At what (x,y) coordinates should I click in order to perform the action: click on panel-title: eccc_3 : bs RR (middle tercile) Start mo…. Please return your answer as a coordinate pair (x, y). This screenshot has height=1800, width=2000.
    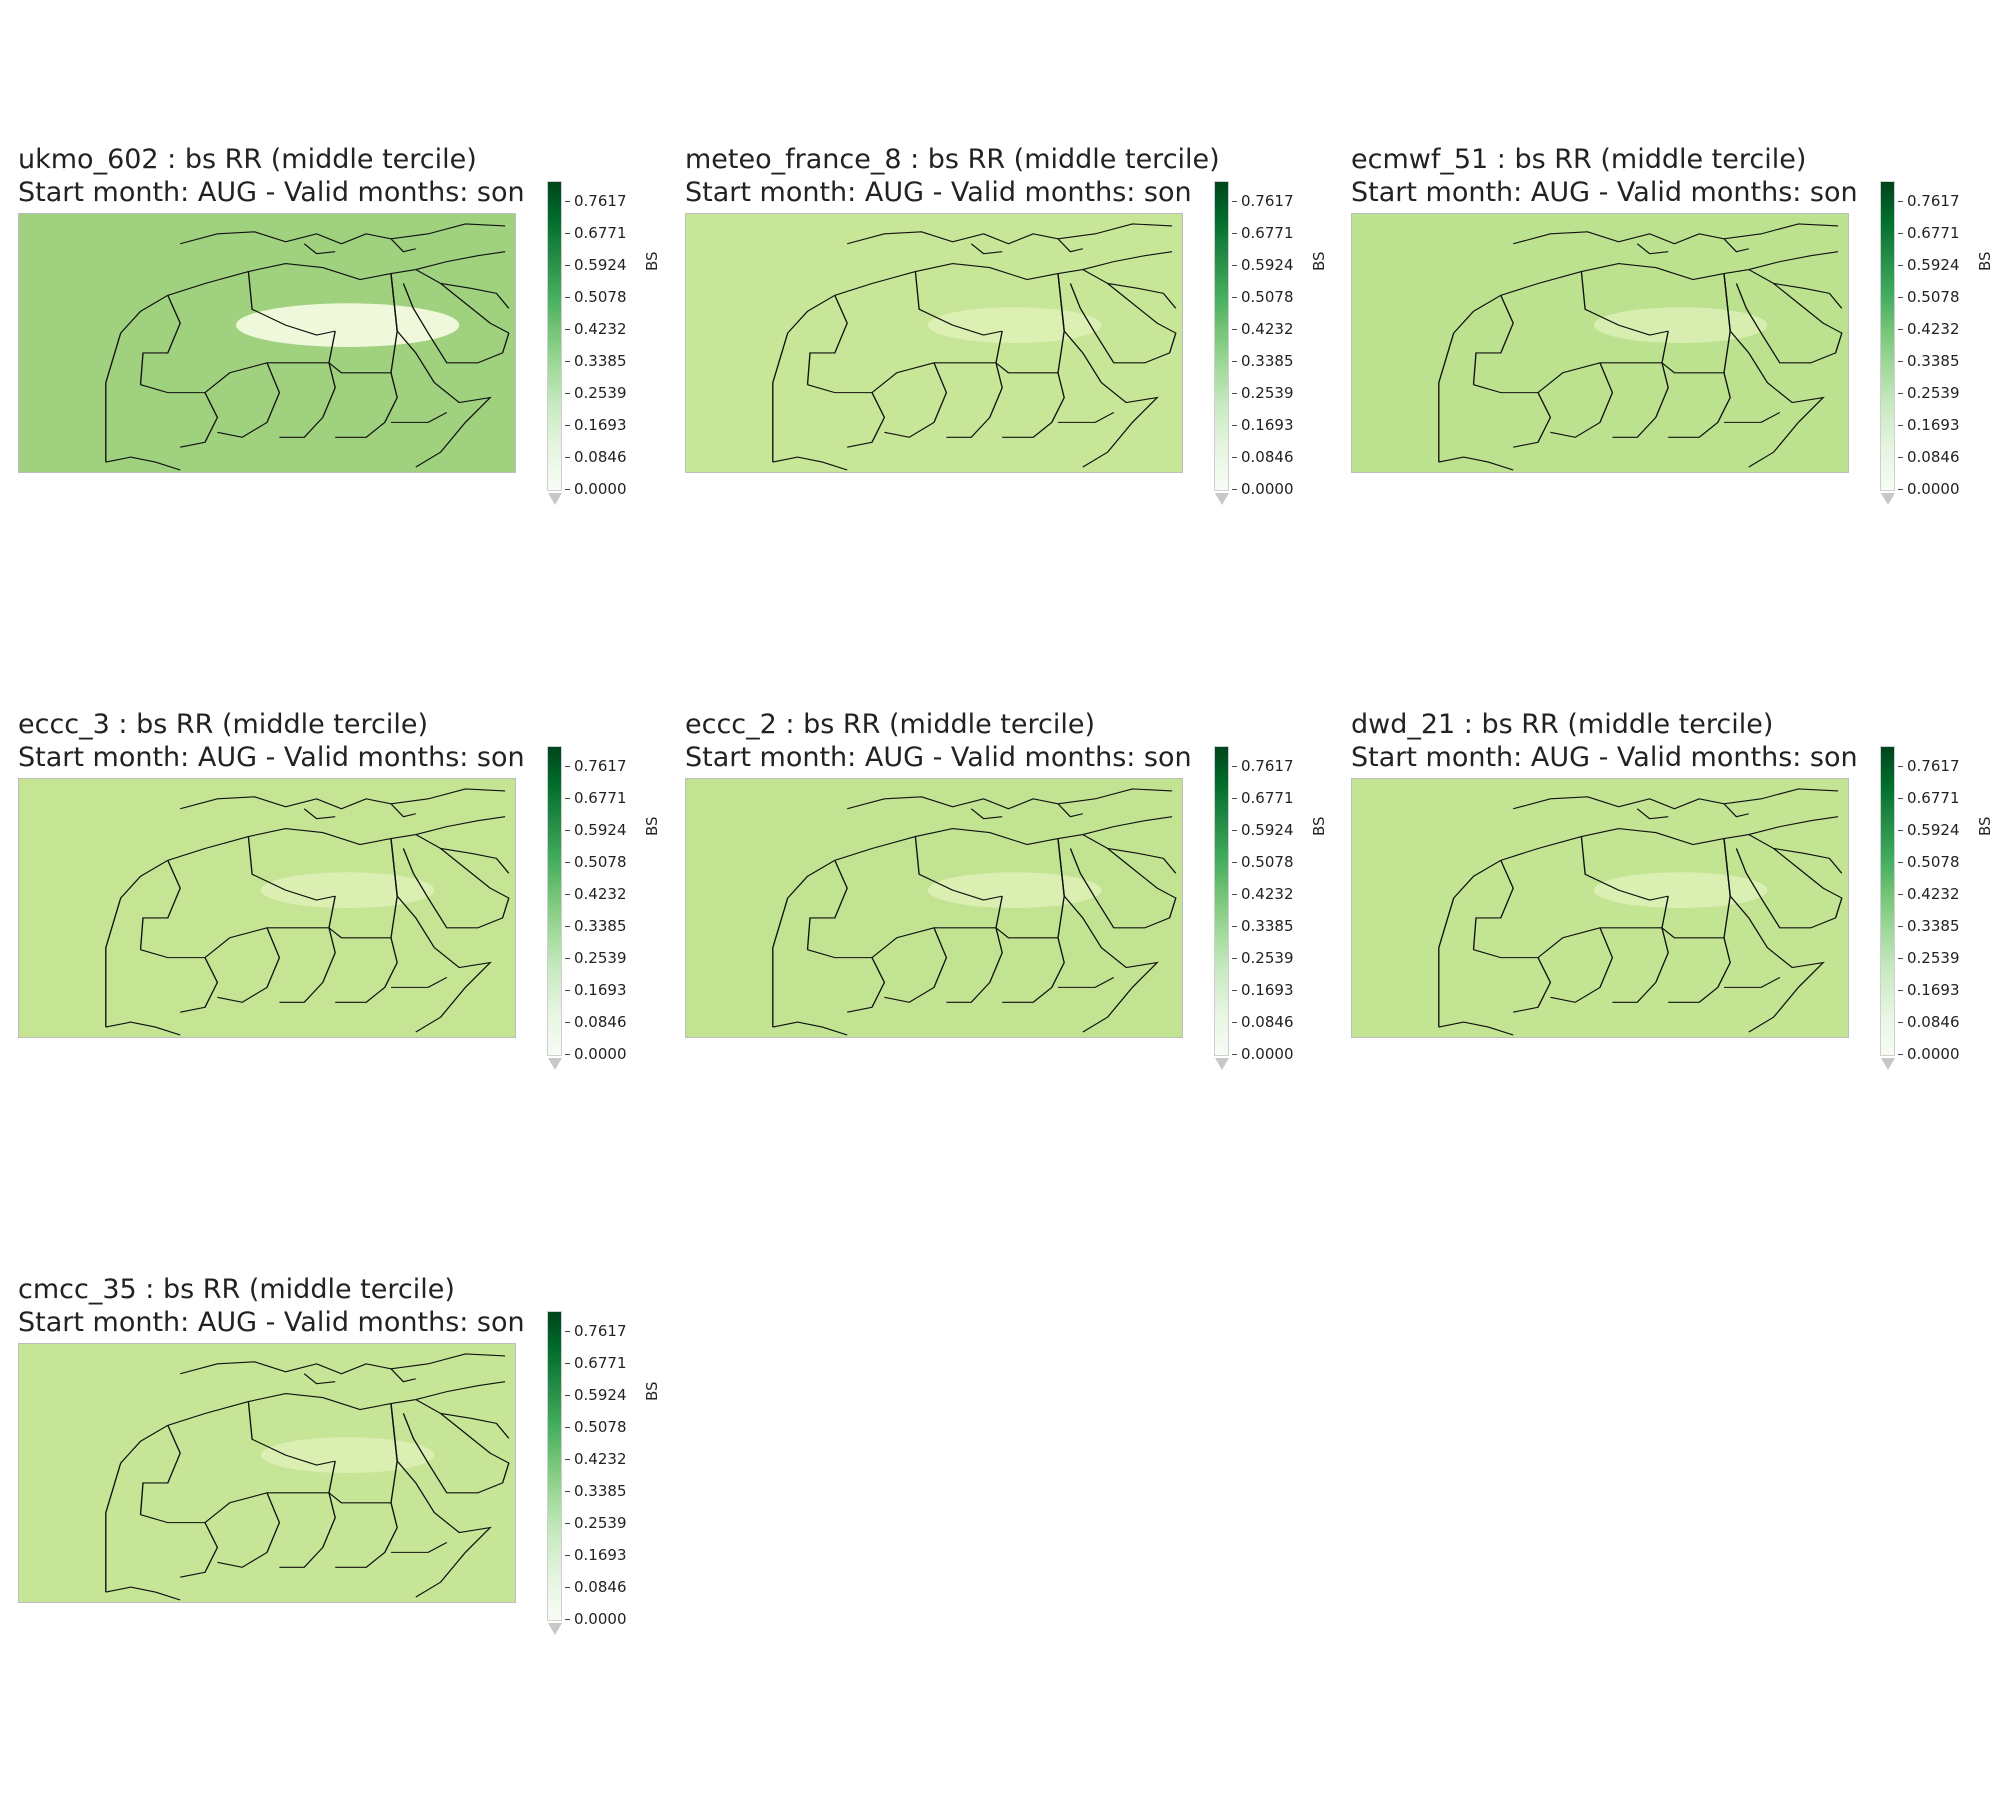
    Looking at the image, I should click on (271, 741).